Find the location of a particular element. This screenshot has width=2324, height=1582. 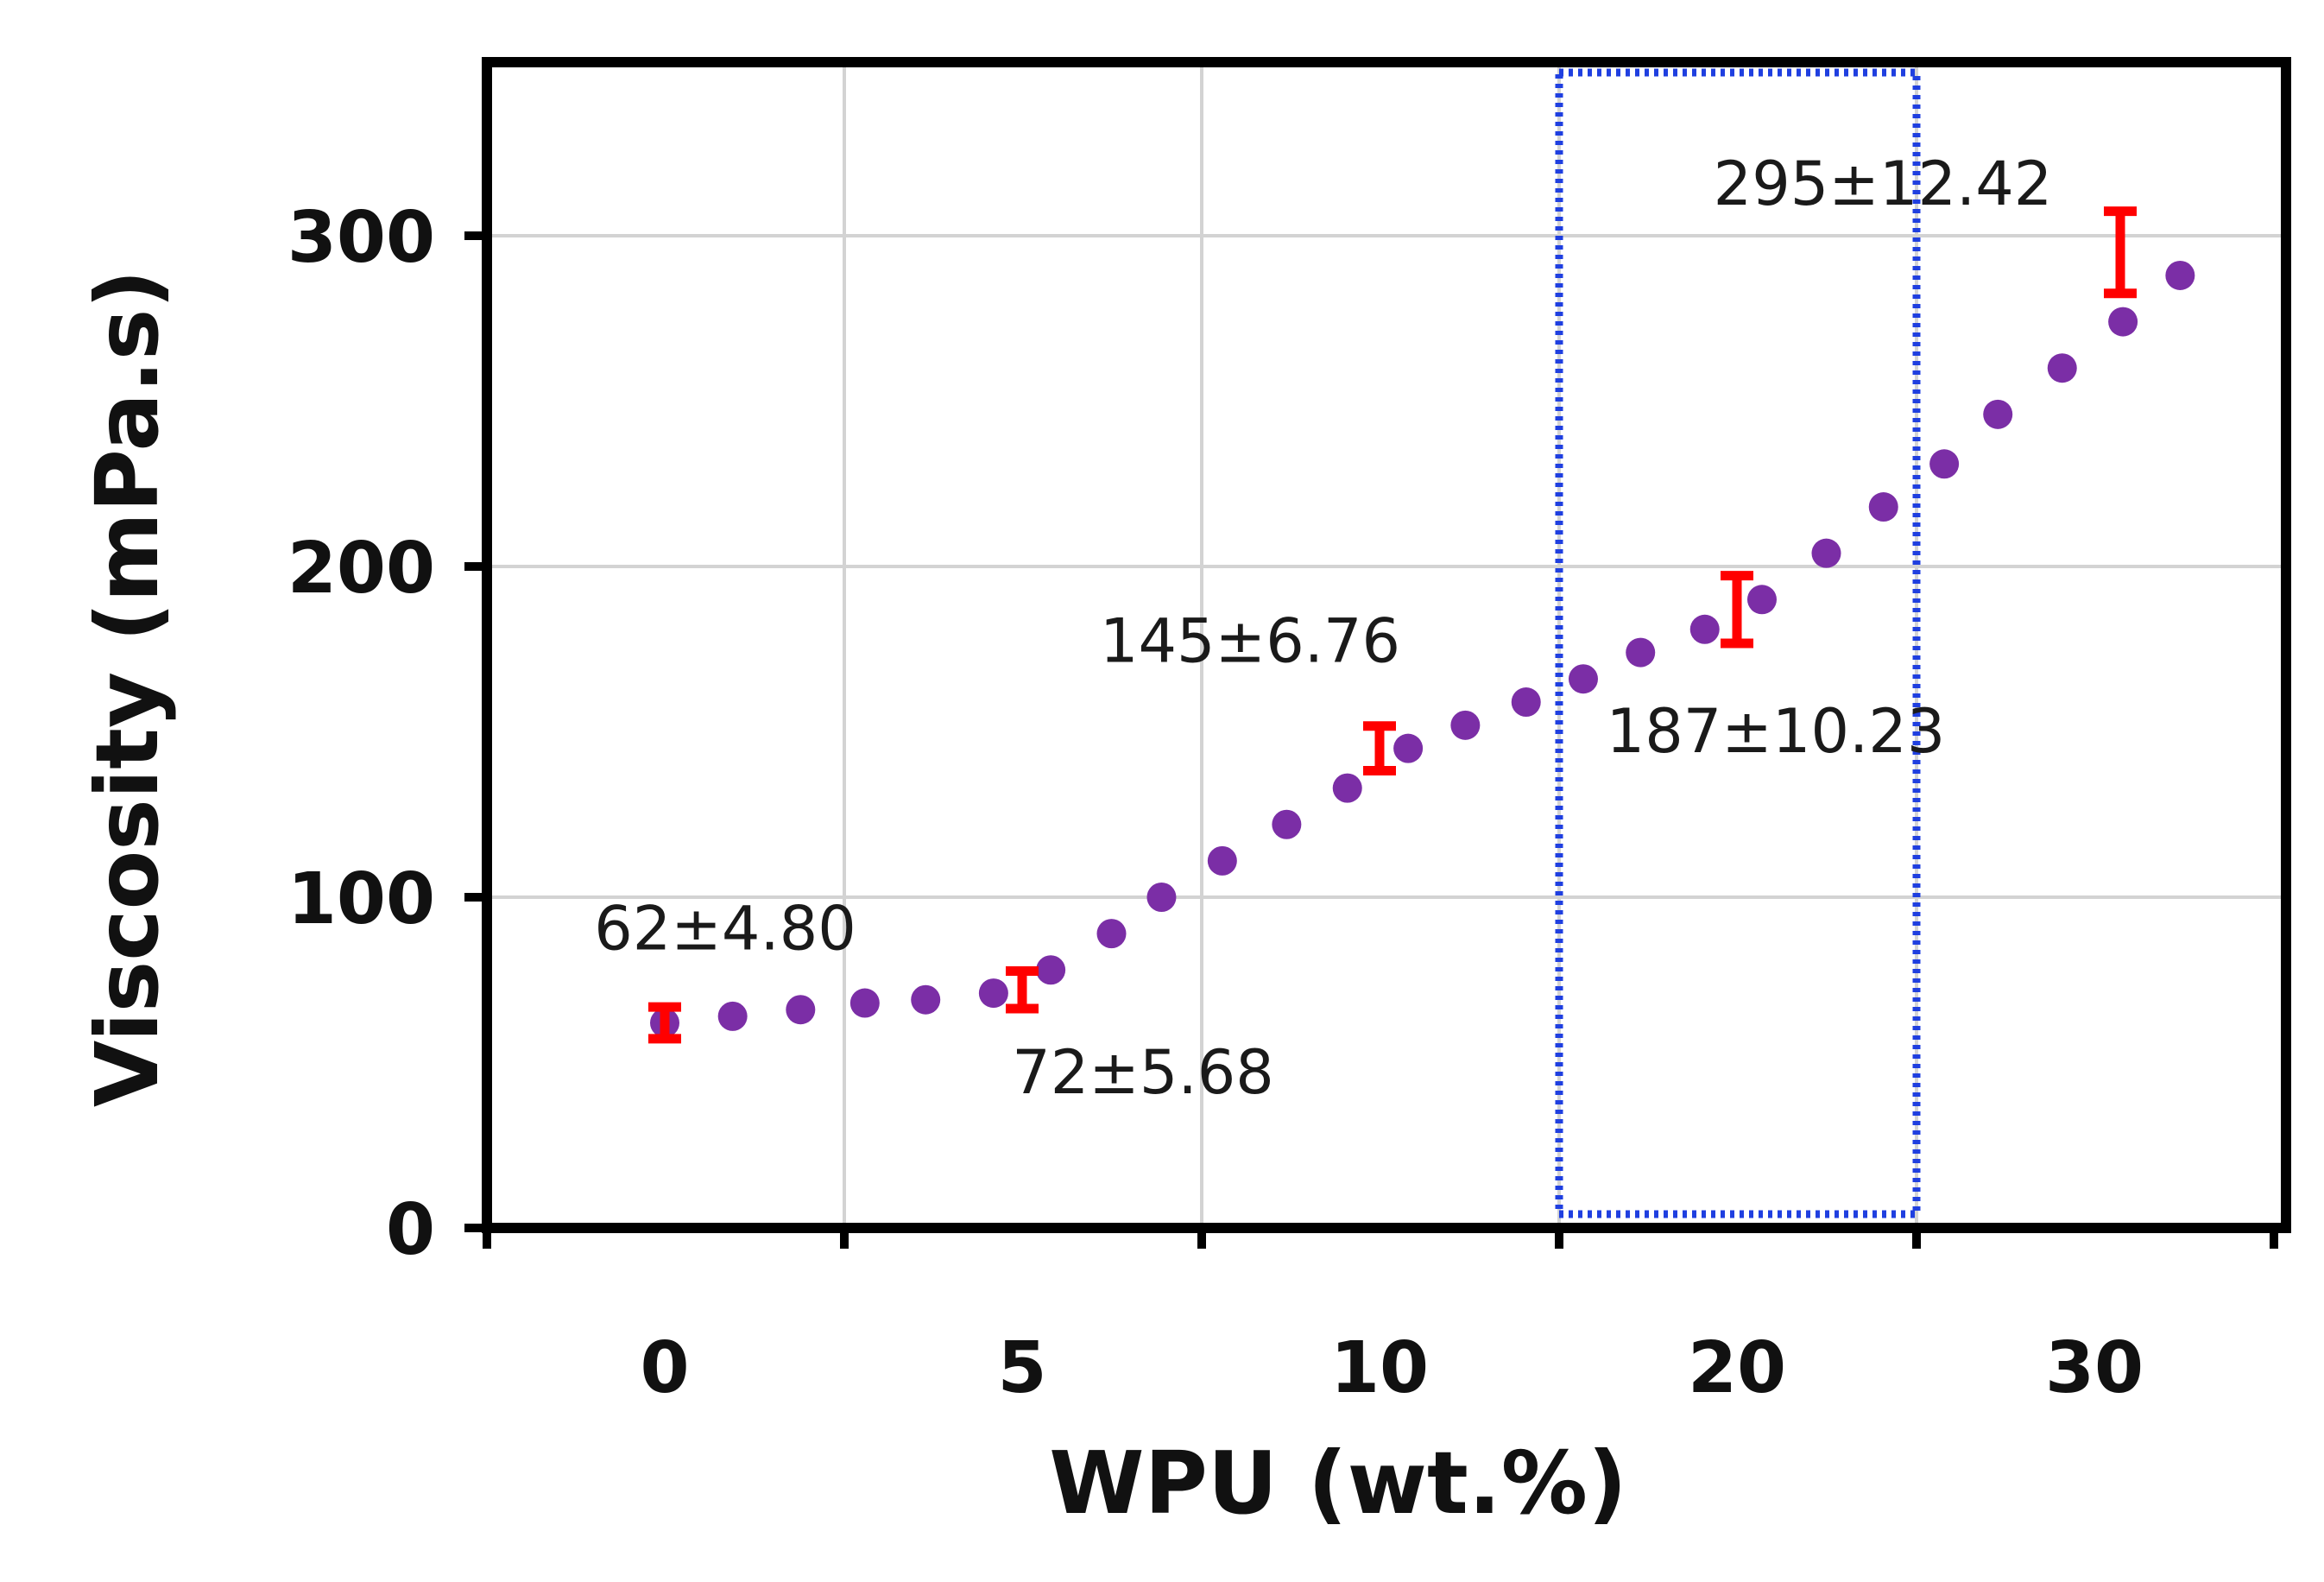

x-tick-label: 10 is located at coordinates (1380, 1368).